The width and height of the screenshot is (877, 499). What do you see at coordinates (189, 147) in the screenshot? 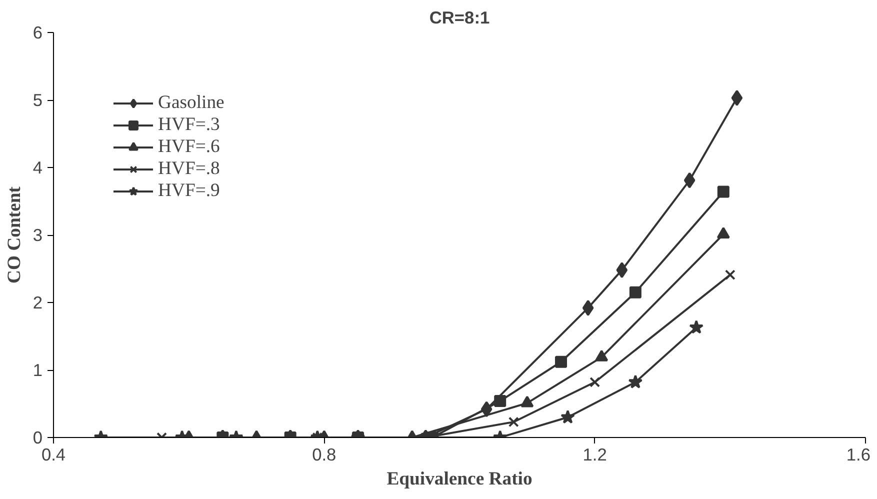
I see `legend-label: HVF=.6` at bounding box center [189, 147].